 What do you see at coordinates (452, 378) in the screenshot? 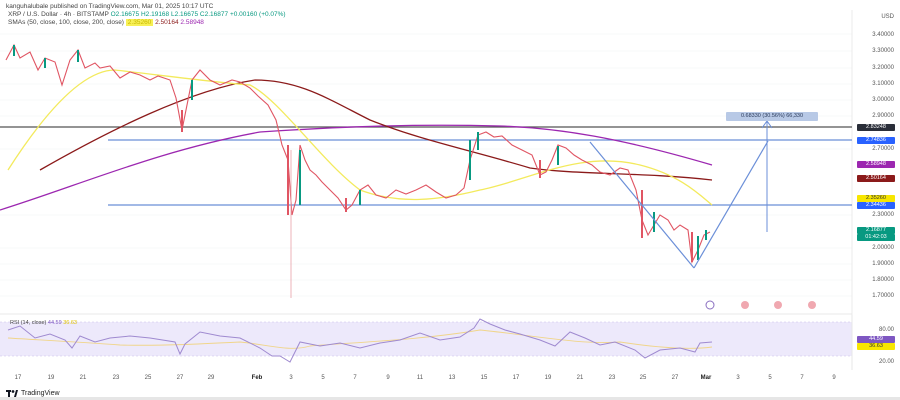
I see `time-tick: 13` at bounding box center [452, 378].